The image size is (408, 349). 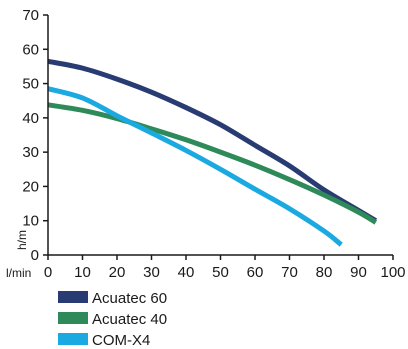 What do you see at coordinates (289, 272) in the screenshot?
I see `x-tick-label: 70` at bounding box center [289, 272].